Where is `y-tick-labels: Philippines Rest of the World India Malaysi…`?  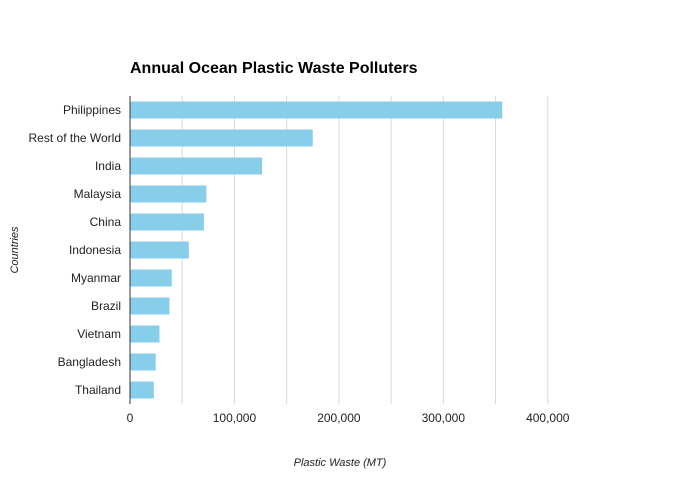
y-tick-labels: Philippines Rest of the World India Malaysi… is located at coordinates (75, 250).